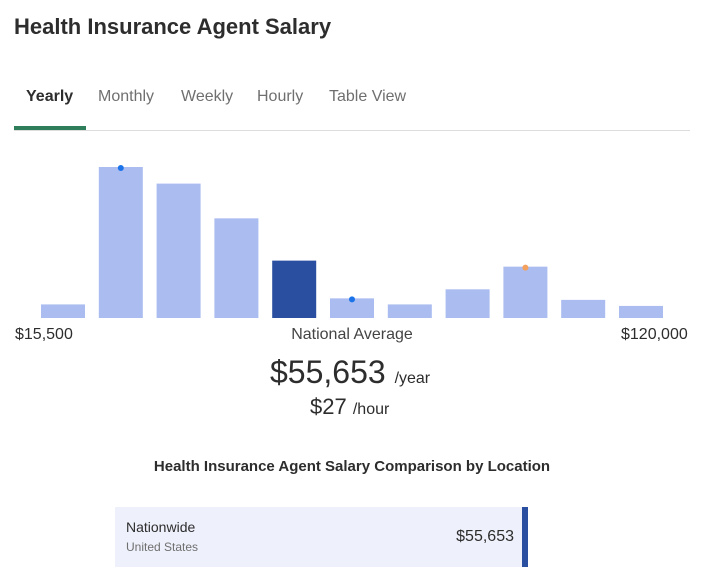 This screenshot has width=712, height=579. Describe the element at coordinates (50, 96) in the screenshot. I see `tab-yearly: Yearly` at that location.